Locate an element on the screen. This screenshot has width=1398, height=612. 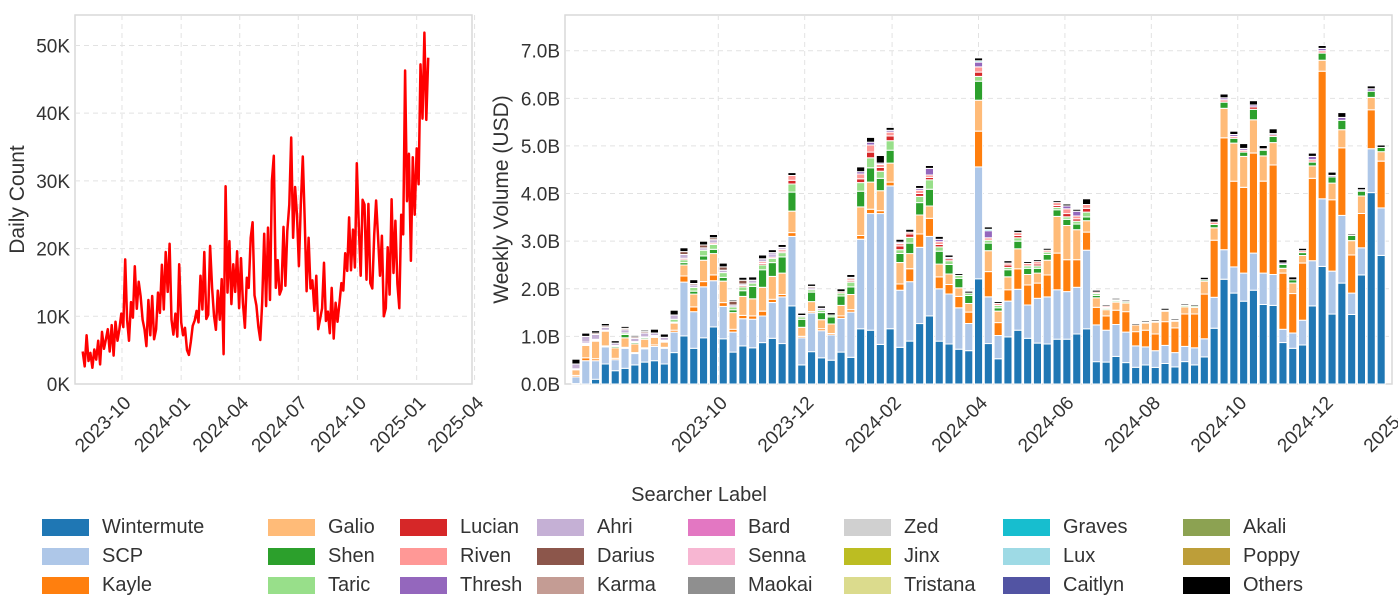
legend-label: Thresh is located at coordinates (491, 585).